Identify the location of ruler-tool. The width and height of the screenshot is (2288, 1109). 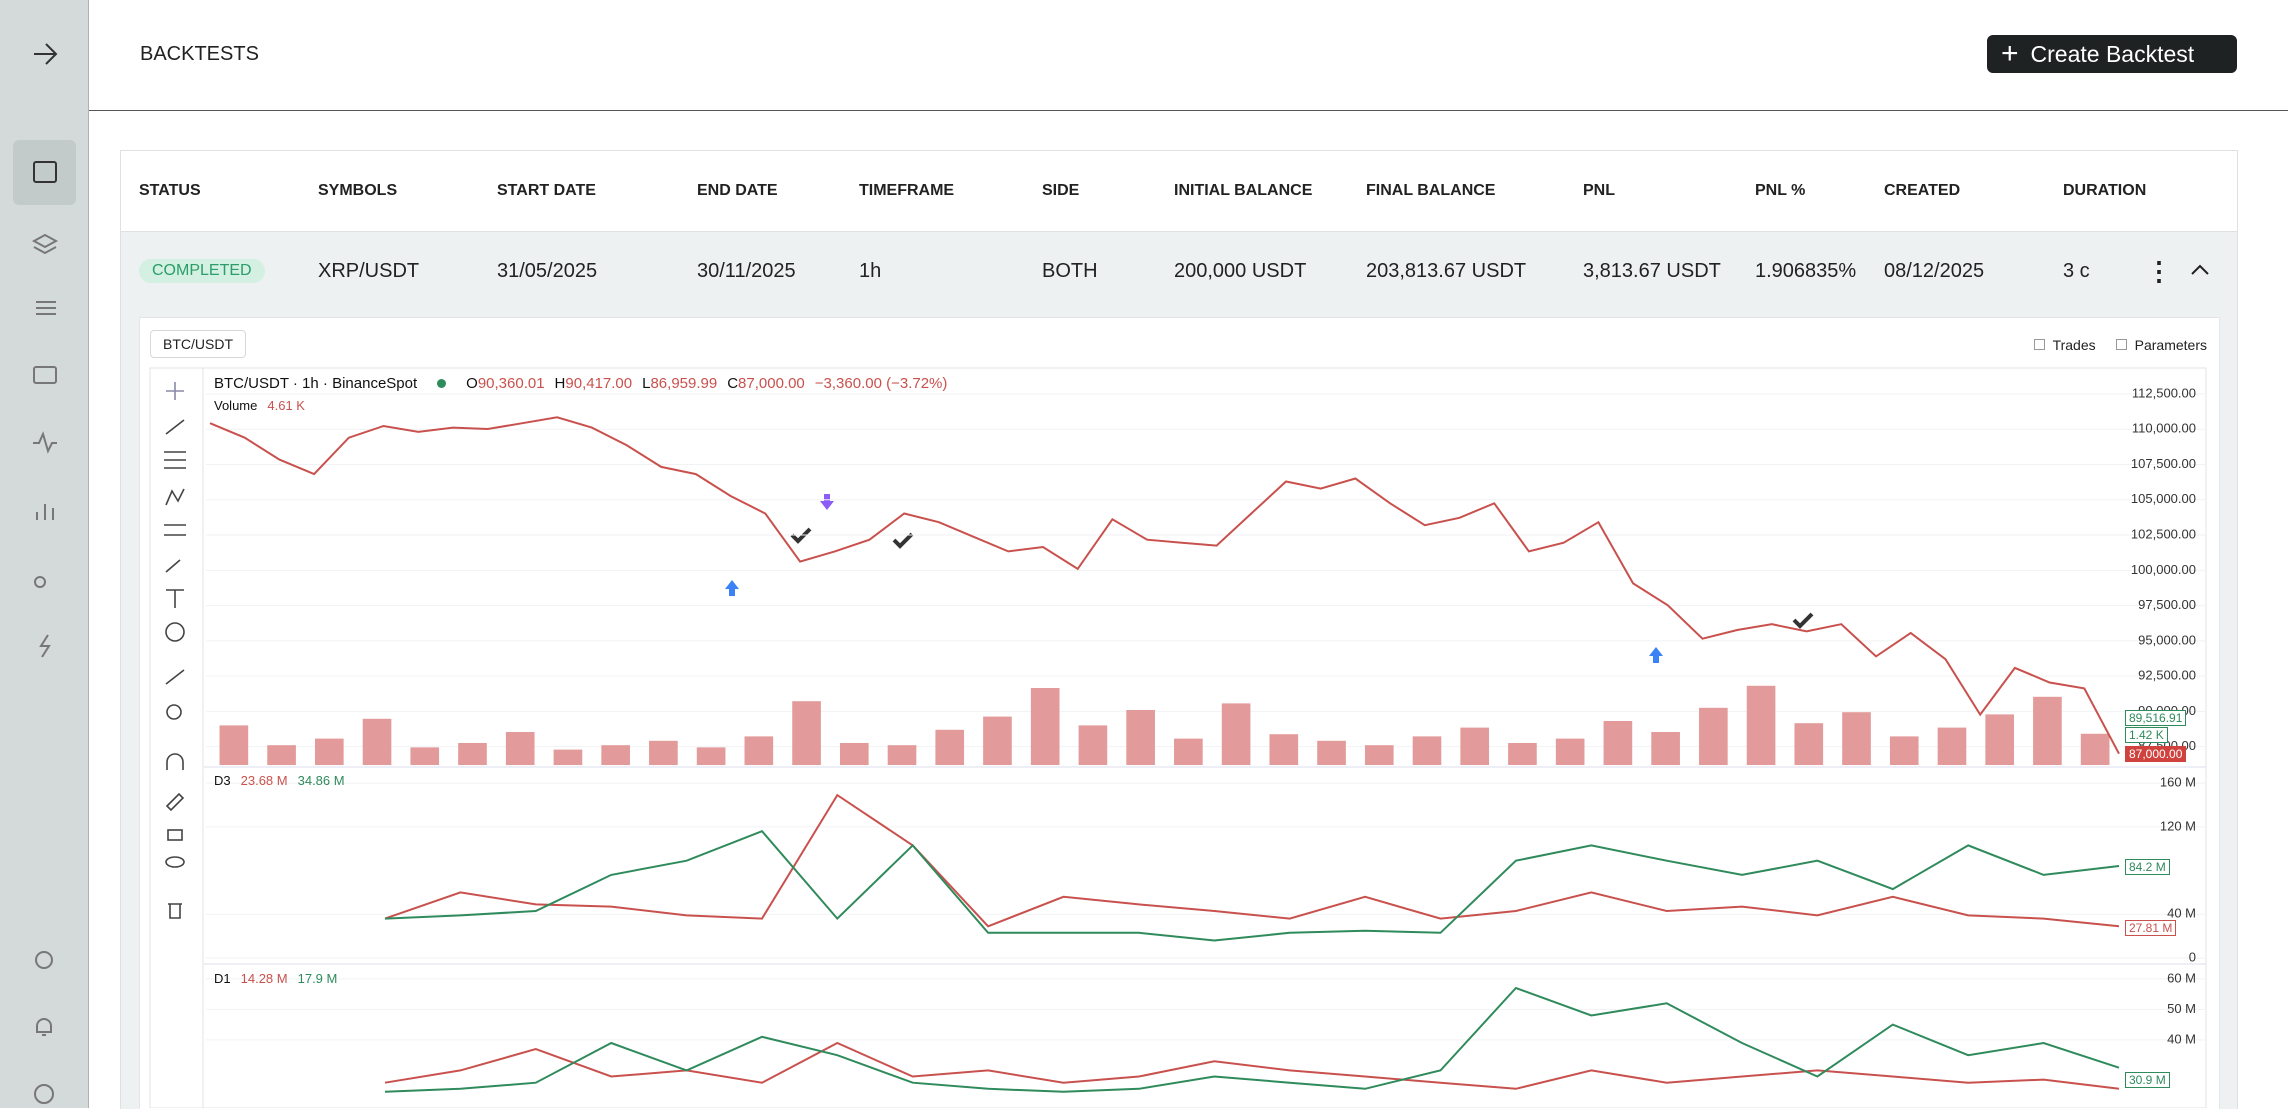
(175, 677).